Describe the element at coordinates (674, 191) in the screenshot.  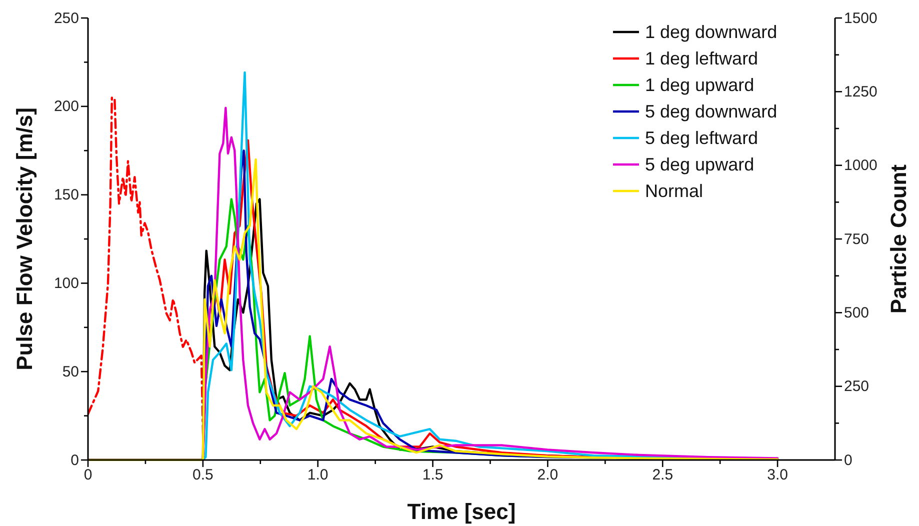
I see `legend-label: Normal` at that location.